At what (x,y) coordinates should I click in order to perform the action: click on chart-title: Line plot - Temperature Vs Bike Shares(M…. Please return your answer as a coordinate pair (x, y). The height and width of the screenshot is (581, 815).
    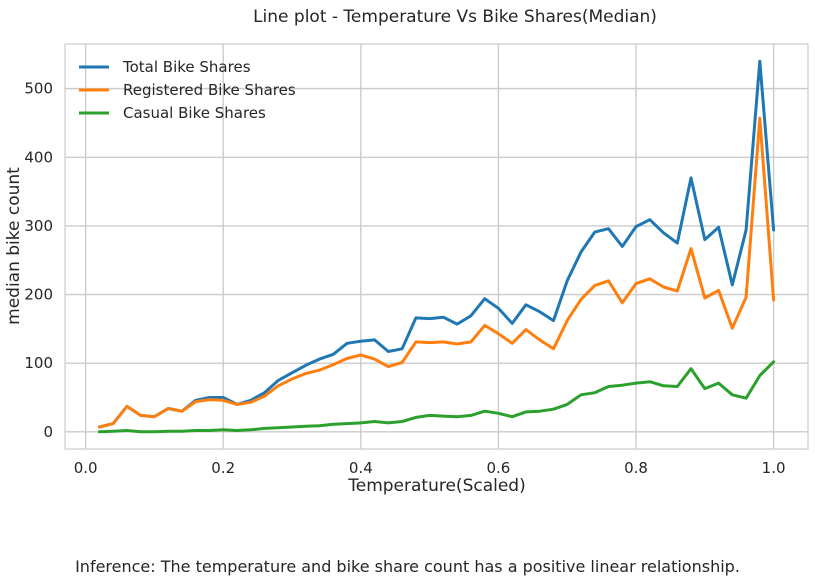
    Looking at the image, I should click on (455, 17).